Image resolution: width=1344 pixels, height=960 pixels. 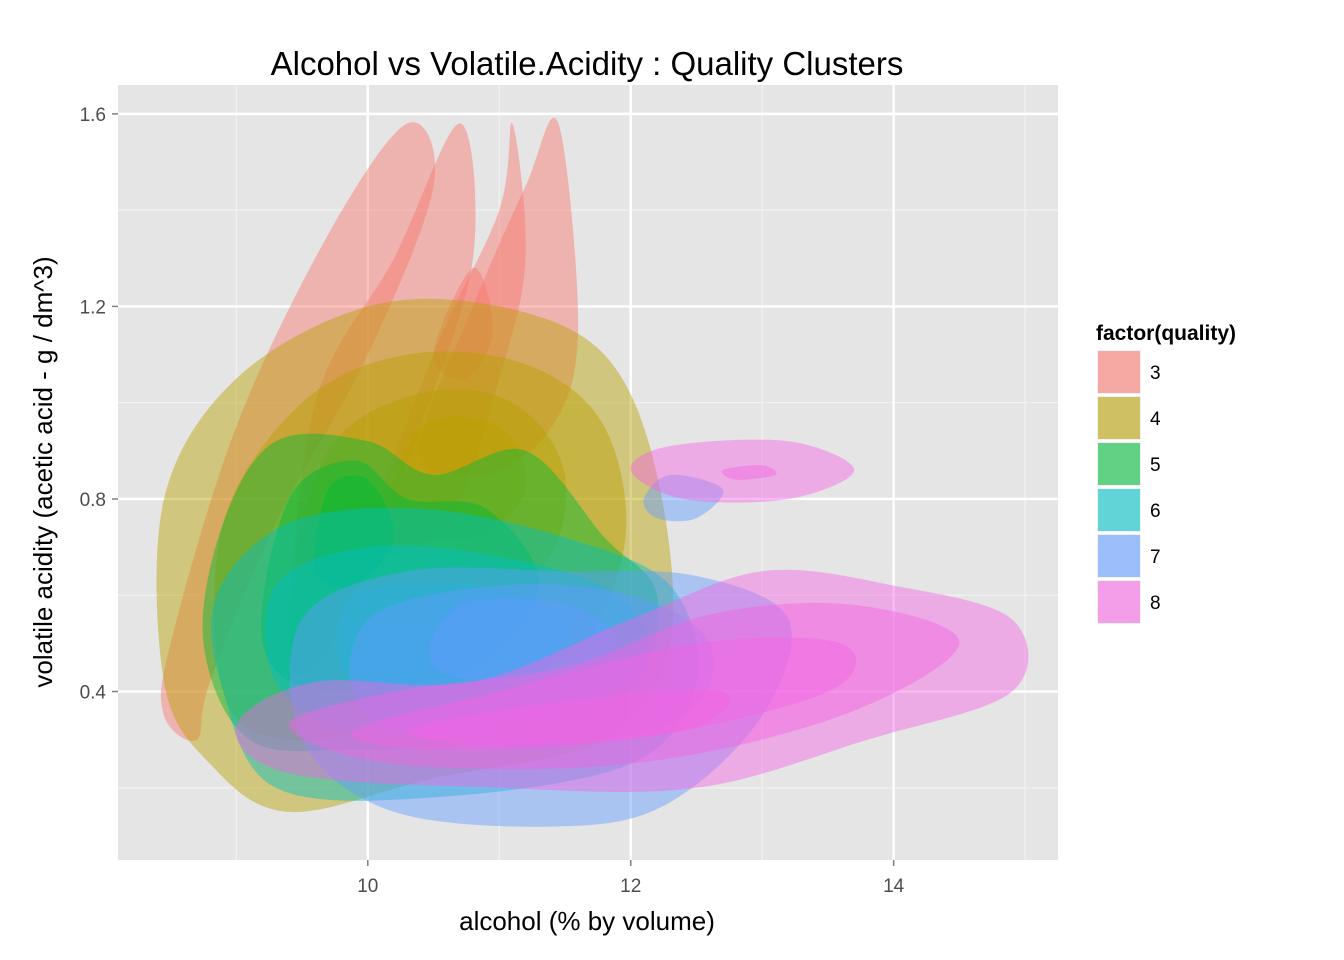 I want to click on legend-label: 8, so click(x=1155, y=603).